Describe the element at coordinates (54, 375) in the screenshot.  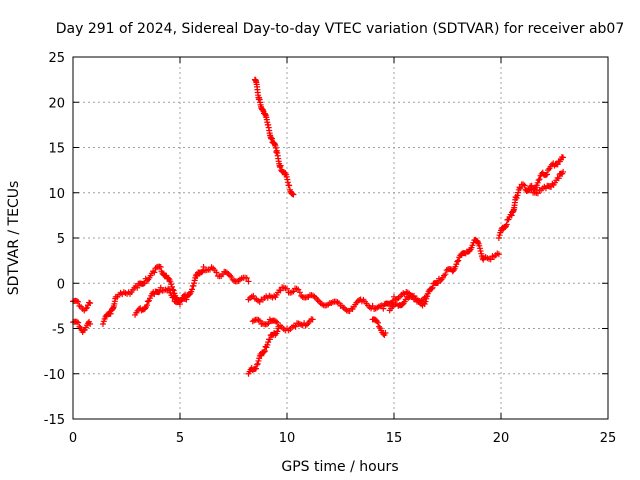
I see `y-tick-label: -10` at that location.